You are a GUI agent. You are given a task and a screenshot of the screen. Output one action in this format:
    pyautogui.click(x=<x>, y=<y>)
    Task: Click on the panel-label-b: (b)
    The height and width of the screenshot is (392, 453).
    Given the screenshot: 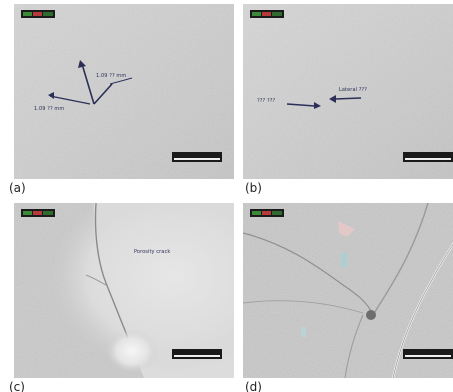 What is the action you would take?
    pyautogui.click(x=253, y=188)
    